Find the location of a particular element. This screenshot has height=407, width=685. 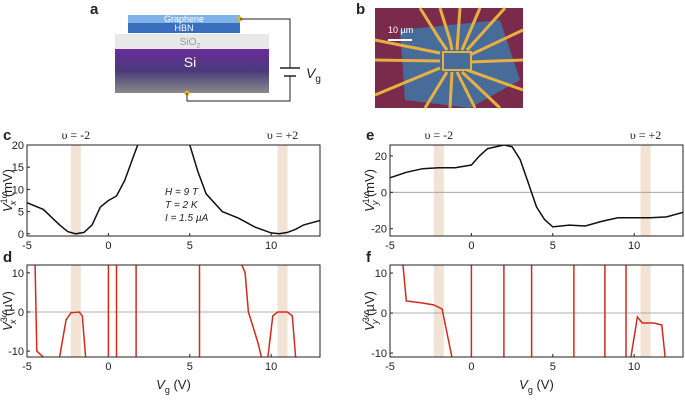

y-tick-label: 15 is located at coordinates (18, 168).